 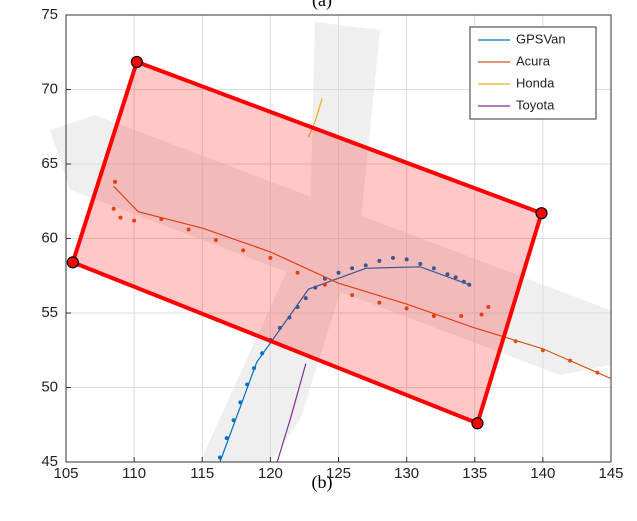 I want to click on legend-box, so click(x=533, y=73).